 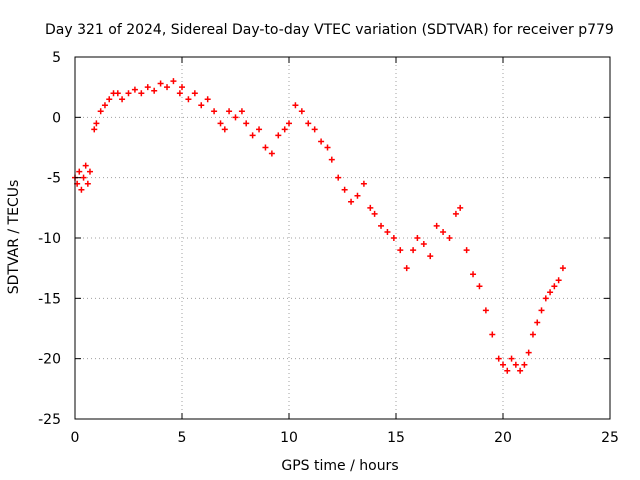 I want to click on x-tick-label: 25, so click(x=610, y=438).